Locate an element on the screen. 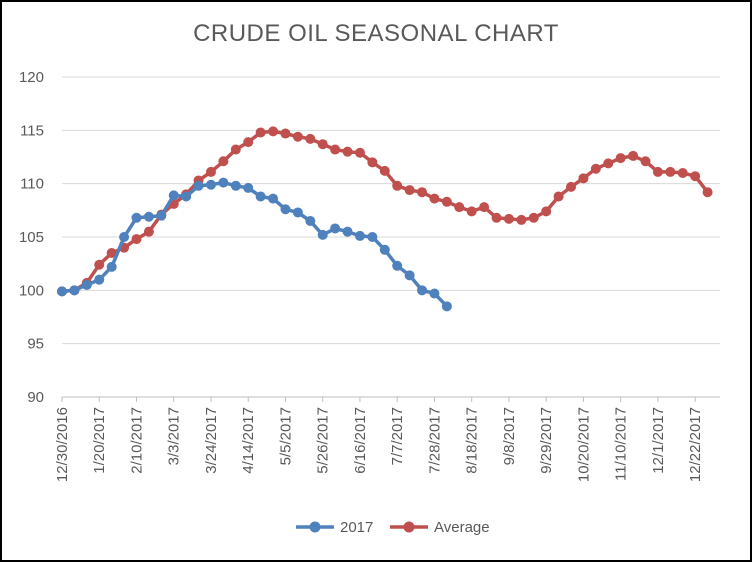 Image resolution: width=752 pixels, height=562 pixels. y-tick-label: 95 is located at coordinates (35, 344).